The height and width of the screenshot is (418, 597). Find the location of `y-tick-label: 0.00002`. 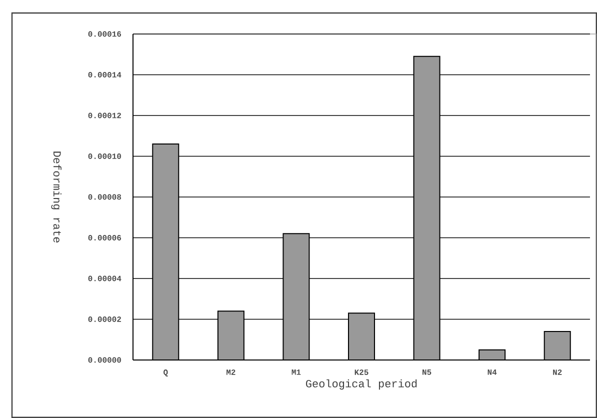

y-tick-label: 0.00002 is located at coordinates (104, 319).